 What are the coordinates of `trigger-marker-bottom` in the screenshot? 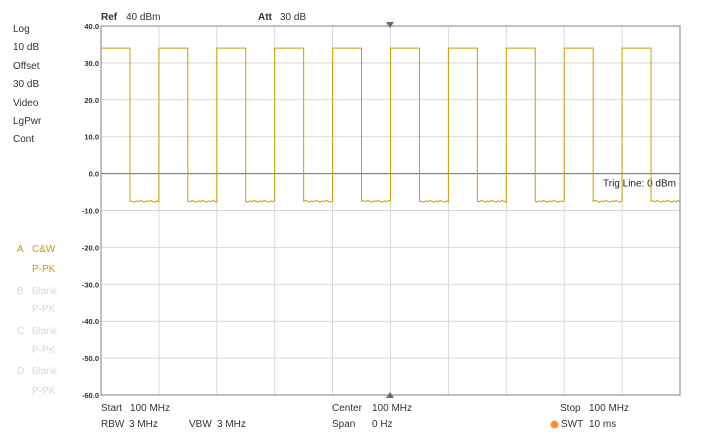 It's located at (390, 395).